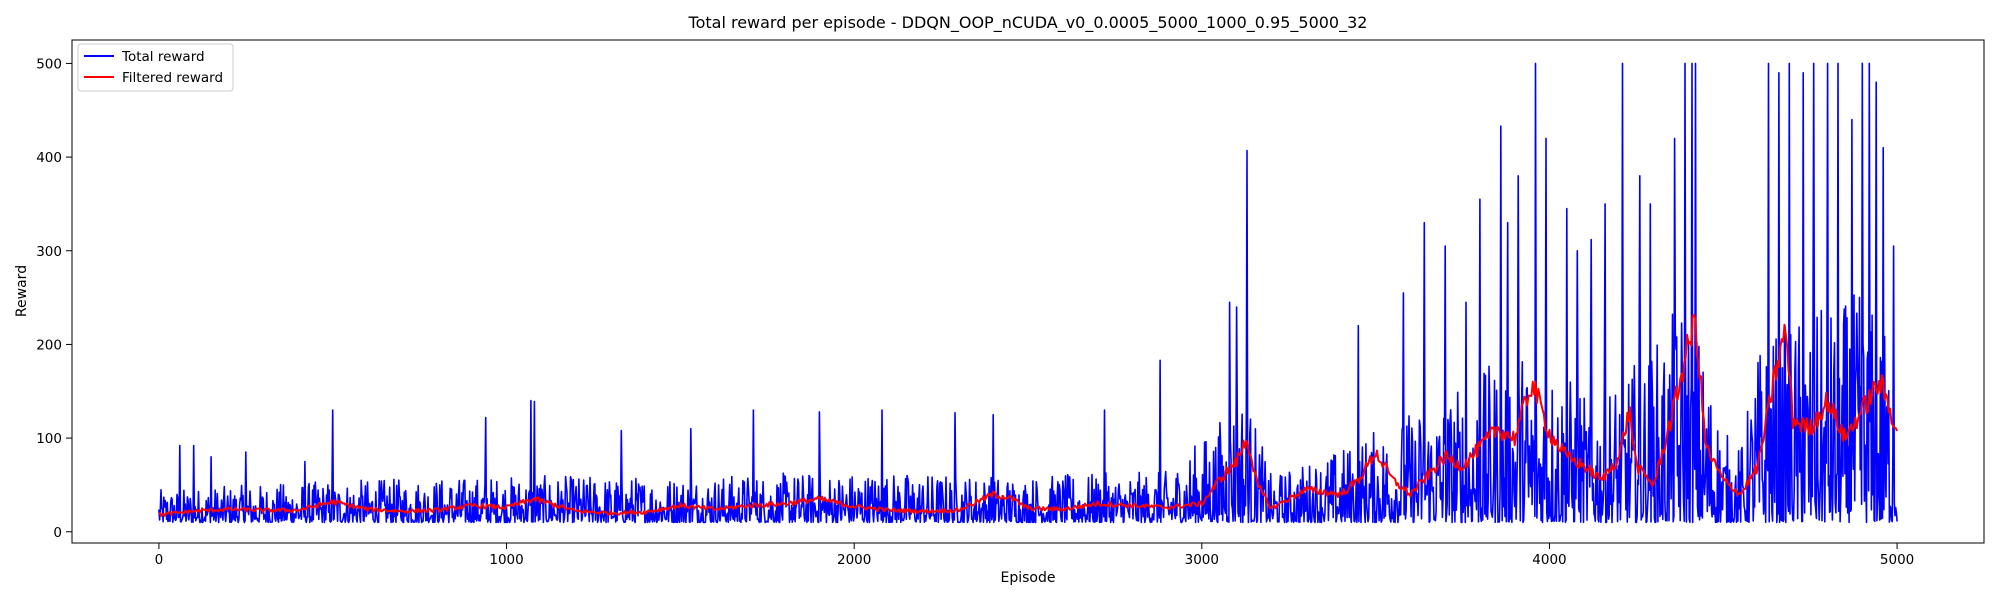 Image resolution: width=2000 pixels, height=604 pixels. What do you see at coordinates (1034, 555) in the screenshot?
I see `x-axis: 0 1000 2000 3000 4000 5000` at bounding box center [1034, 555].